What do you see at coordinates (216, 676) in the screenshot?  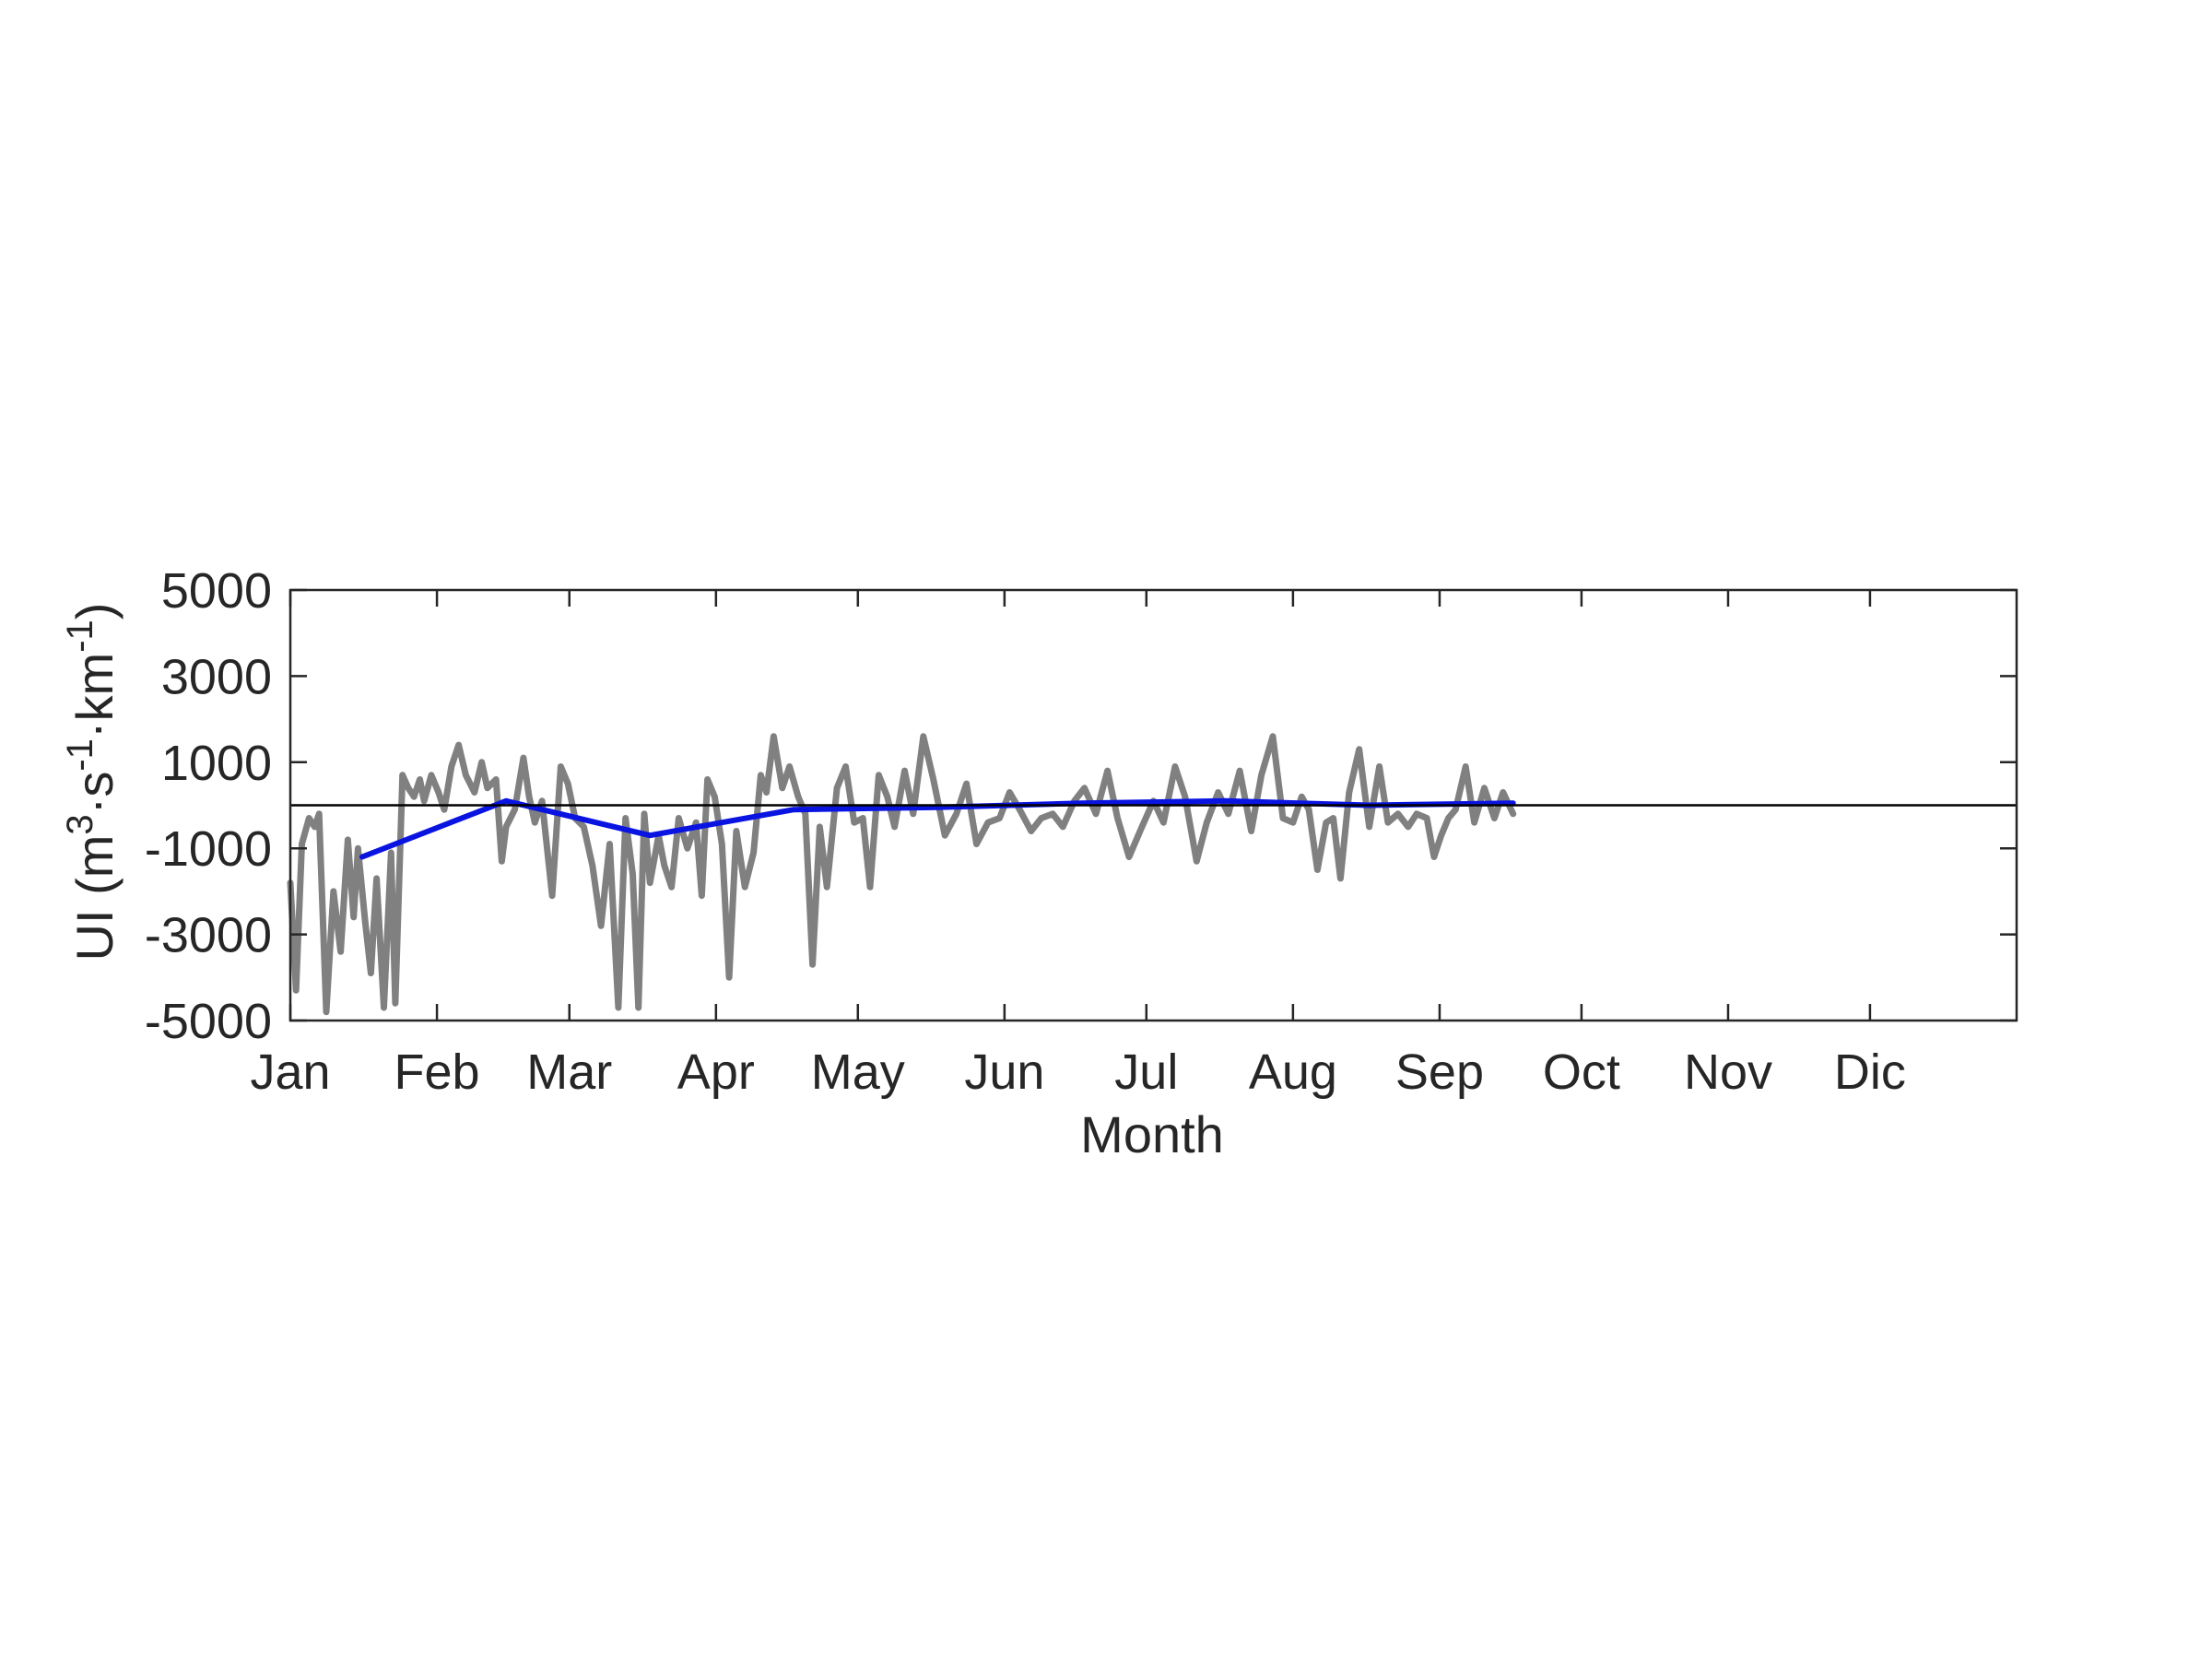 I see `y-tick-label: 3000` at bounding box center [216, 676].